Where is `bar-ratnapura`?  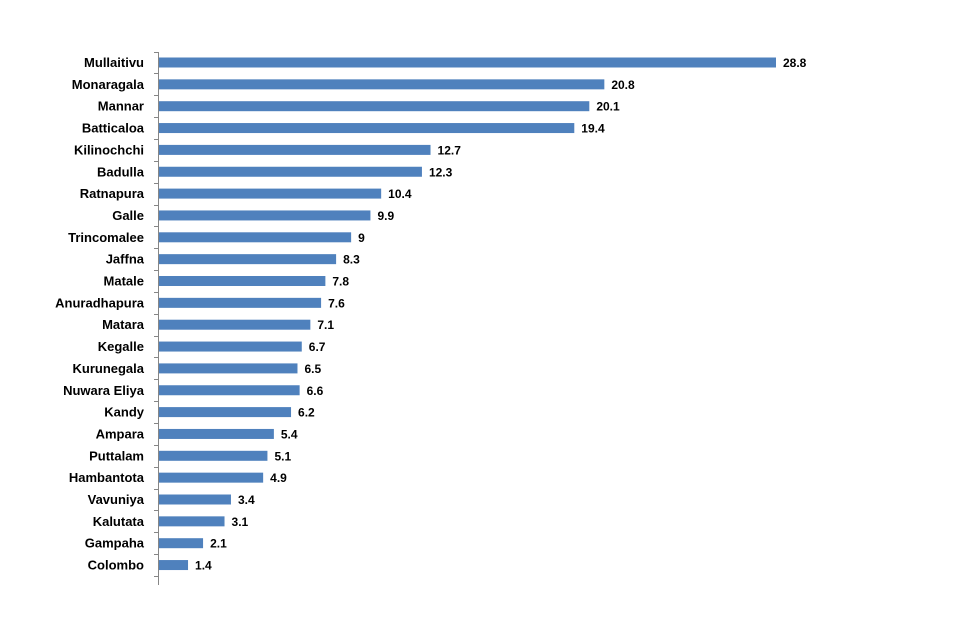 bar-ratnapura is located at coordinates (270, 193).